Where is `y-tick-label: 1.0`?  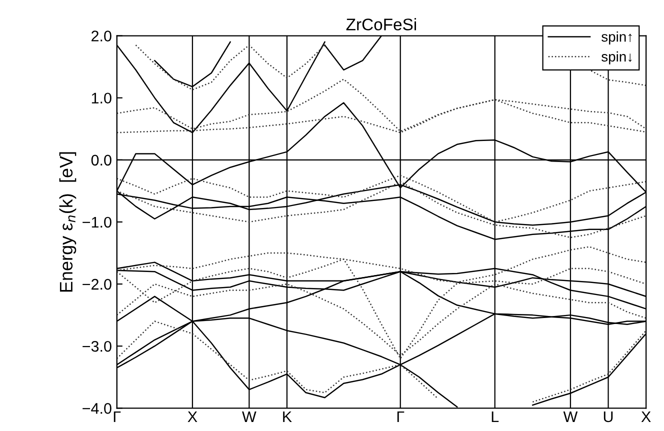
y-tick-label: 1.0 is located at coordinates (102, 98).